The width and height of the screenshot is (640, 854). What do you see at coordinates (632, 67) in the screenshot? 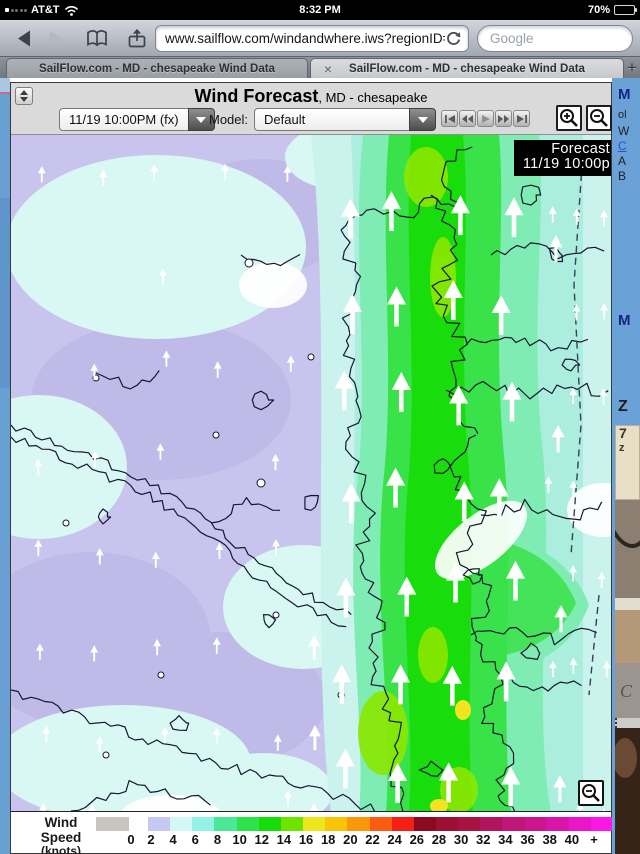
I see `new-tab-button: +` at bounding box center [632, 67].